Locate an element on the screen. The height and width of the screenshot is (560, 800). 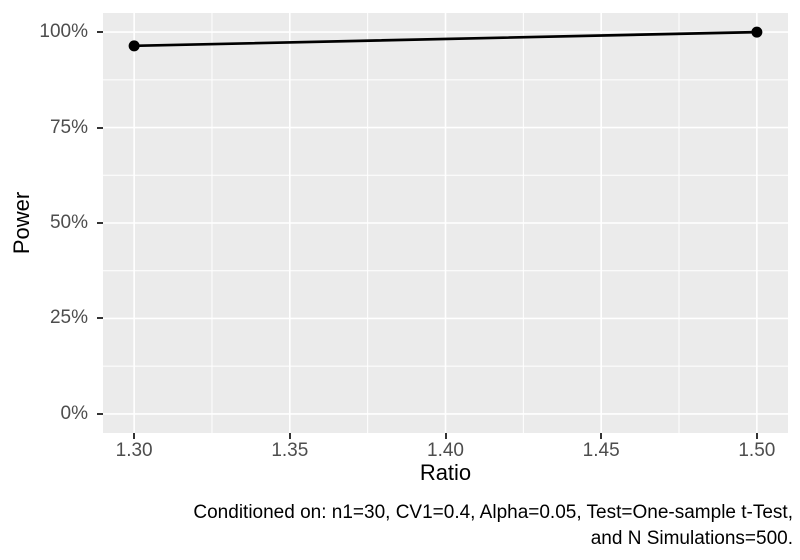
y-tick-label: 25% is located at coordinates (68, 318).